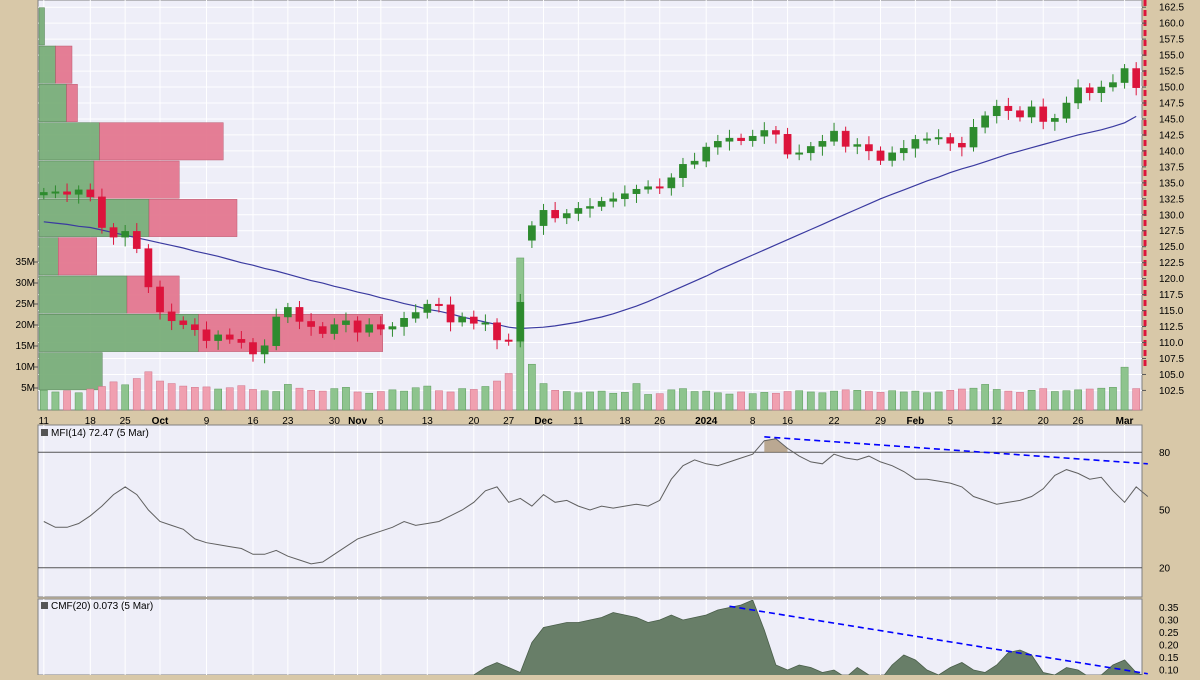  What do you see at coordinates (1171, 104) in the screenshot?
I see `price-tick-label: 147.5` at bounding box center [1171, 104].